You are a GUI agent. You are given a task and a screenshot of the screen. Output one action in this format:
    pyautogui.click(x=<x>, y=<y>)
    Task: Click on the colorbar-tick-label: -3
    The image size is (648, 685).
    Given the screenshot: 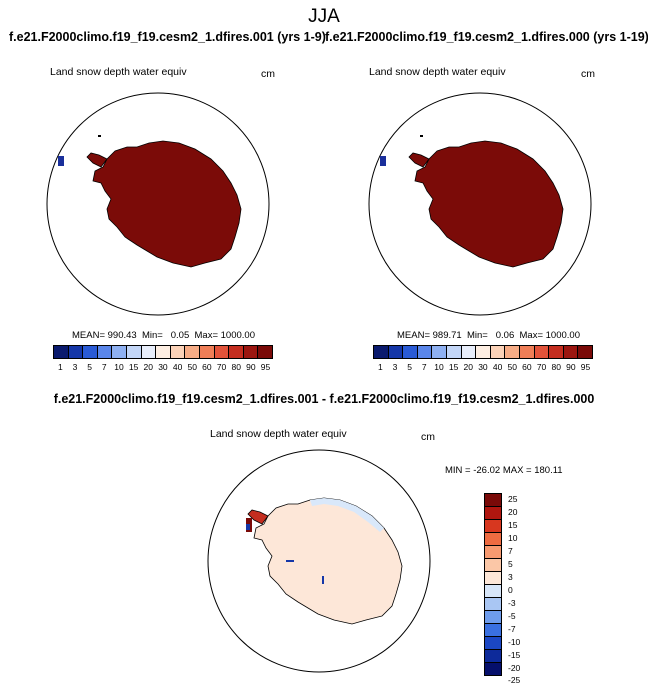 What is the action you would take?
    pyautogui.click(x=512, y=602)
    